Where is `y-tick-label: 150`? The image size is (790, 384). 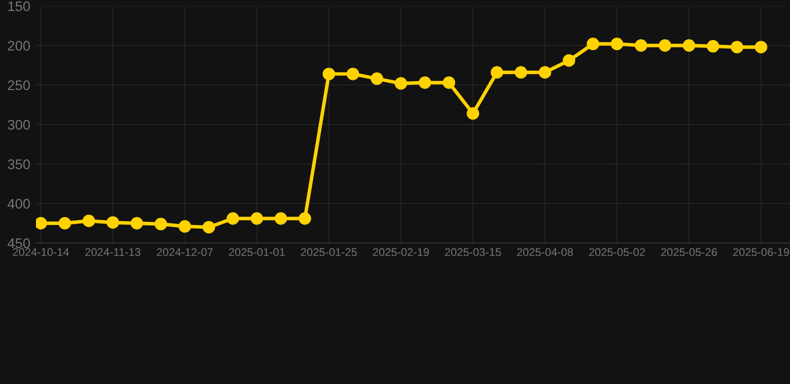
y-tick-label: 150 is located at coordinates (19, 6).